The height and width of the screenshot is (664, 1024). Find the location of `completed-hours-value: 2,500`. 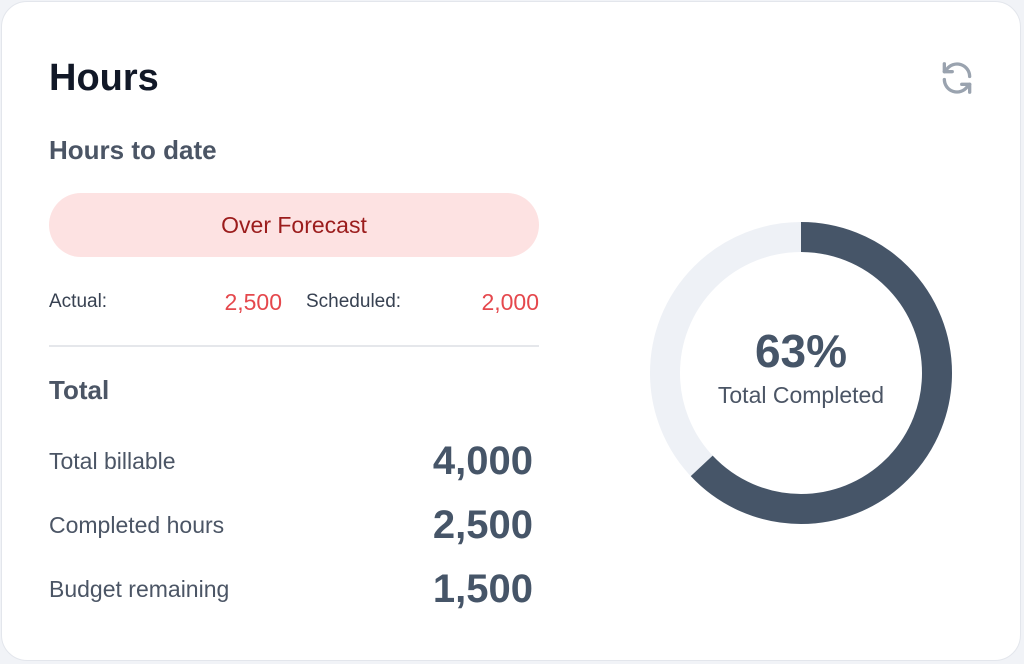

completed-hours-value: 2,500 is located at coordinates (482, 525).